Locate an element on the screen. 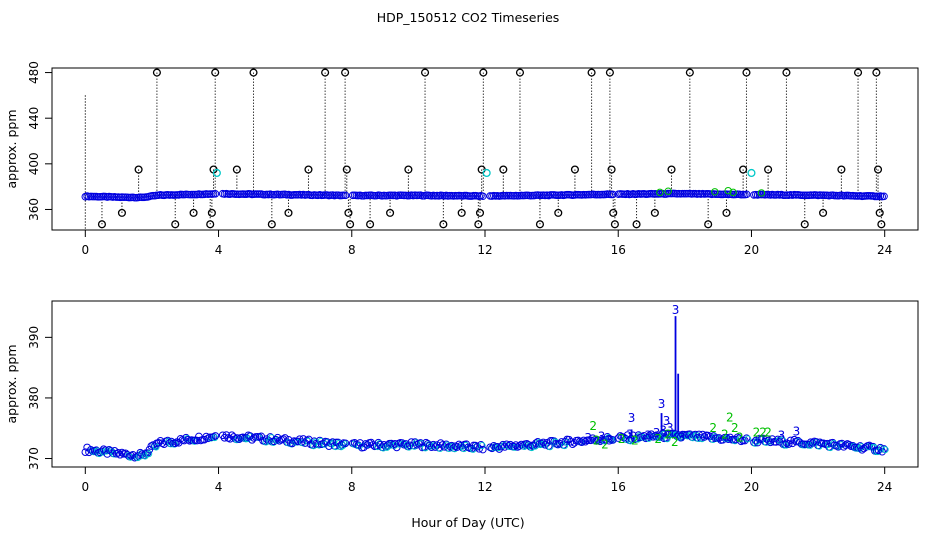 The width and height of the screenshot is (936, 544). x-tick-label: 8 is located at coordinates (352, 487).